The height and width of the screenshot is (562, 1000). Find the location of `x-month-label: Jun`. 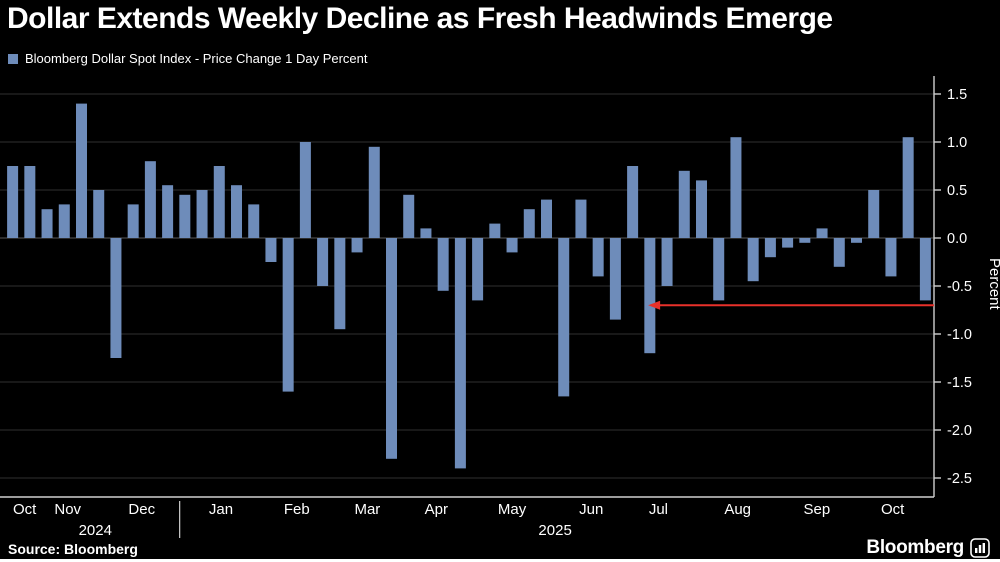

x-month-label: Jun is located at coordinates (591, 509).